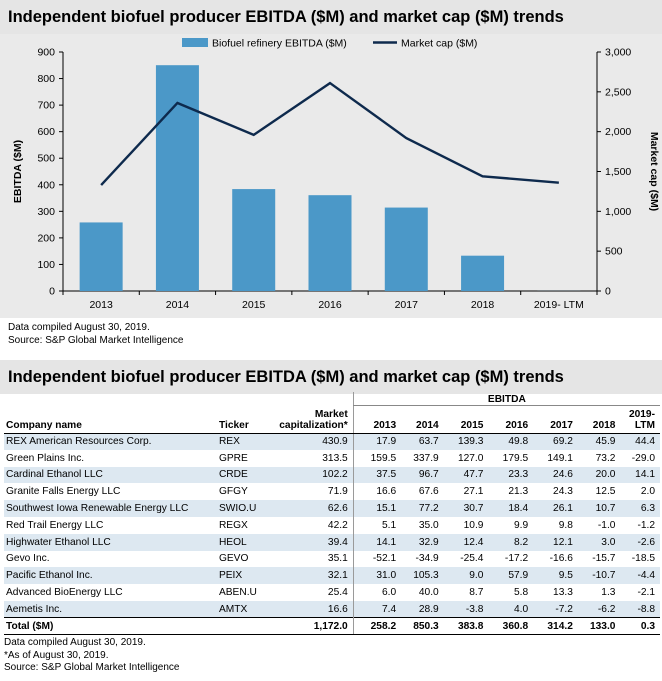  What do you see at coordinates (377, 475) in the screenshot?
I see `cell-ebitda-2013: 37.5` at bounding box center [377, 475].